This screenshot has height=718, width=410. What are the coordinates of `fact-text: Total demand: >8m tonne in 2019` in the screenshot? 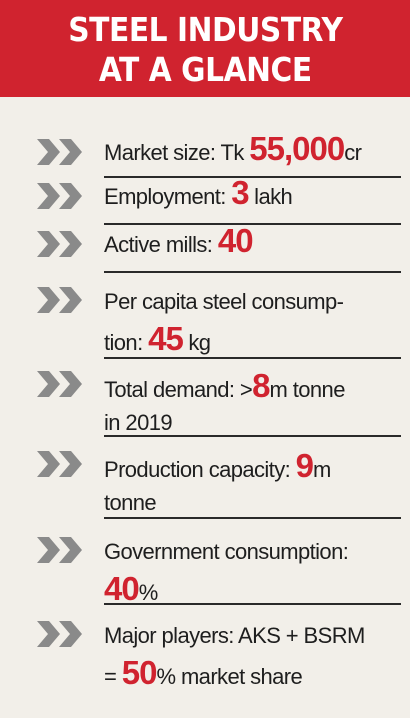 It's located at (254, 402).